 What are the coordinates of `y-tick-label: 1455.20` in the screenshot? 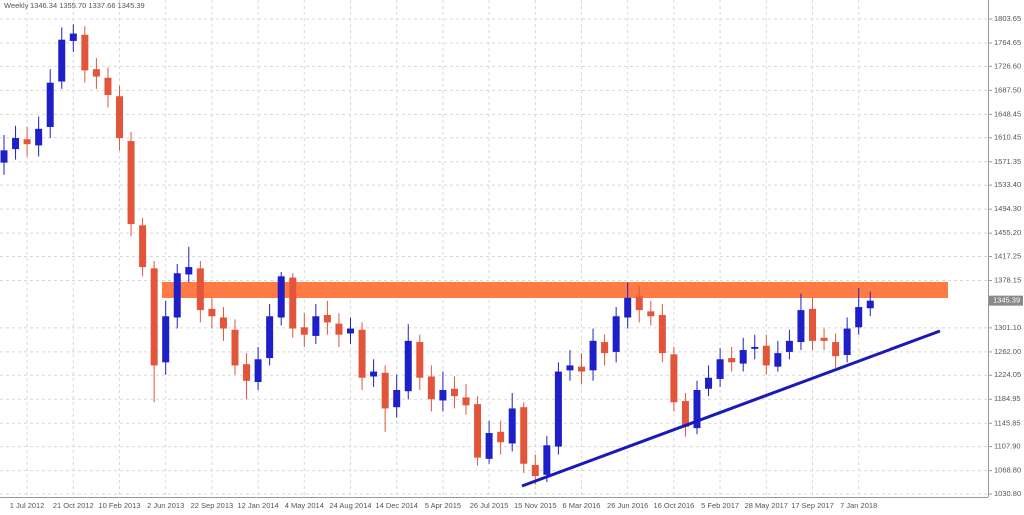 It's located at (1007, 232).